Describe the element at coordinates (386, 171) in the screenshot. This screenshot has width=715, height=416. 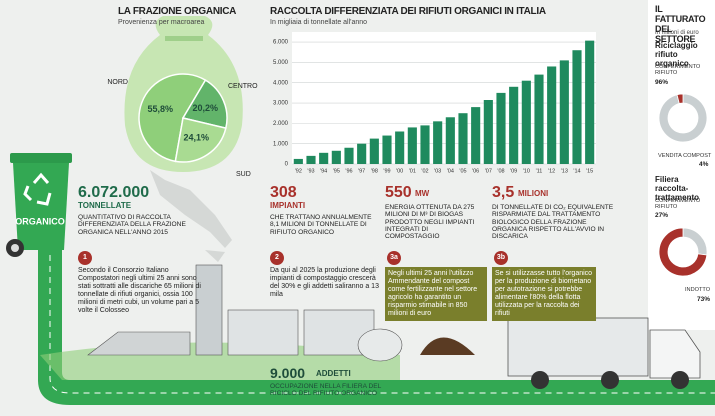
I see `x-tick-label: '99` at that location.